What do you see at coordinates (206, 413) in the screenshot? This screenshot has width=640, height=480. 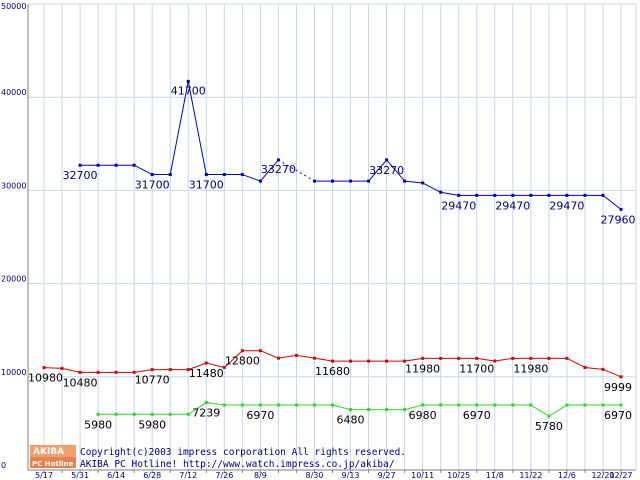 I see `data-label: 7239` at bounding box center [206, 413].